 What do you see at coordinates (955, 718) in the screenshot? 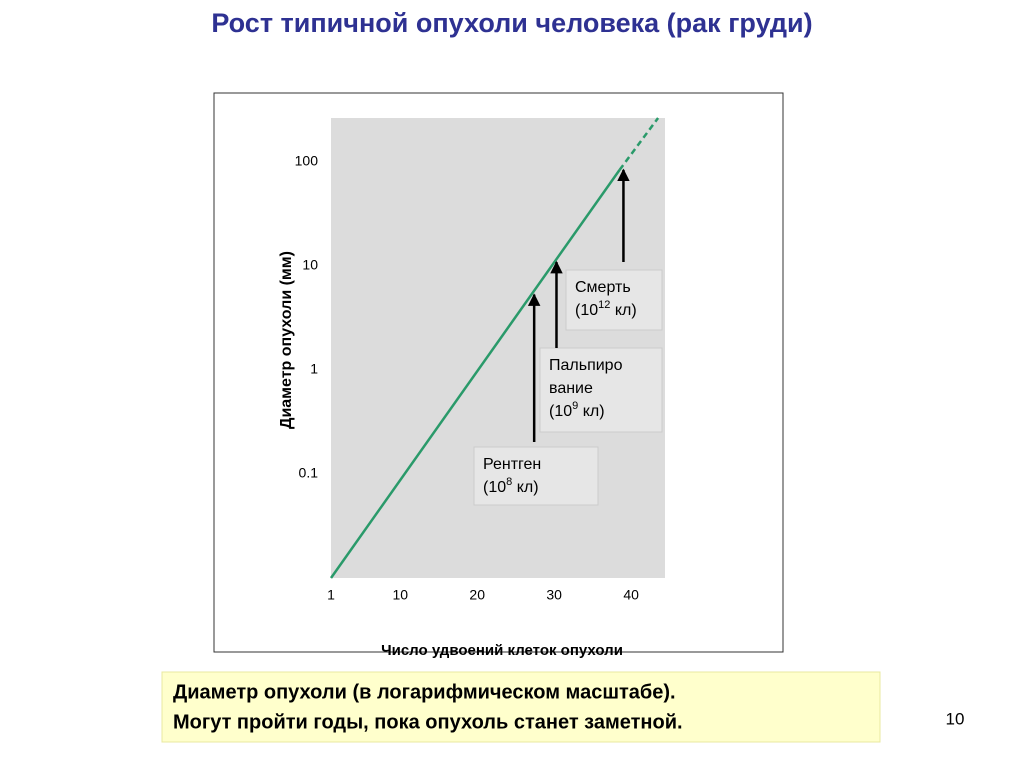
I see `page-number: 10` at bounding box center [955, 718].